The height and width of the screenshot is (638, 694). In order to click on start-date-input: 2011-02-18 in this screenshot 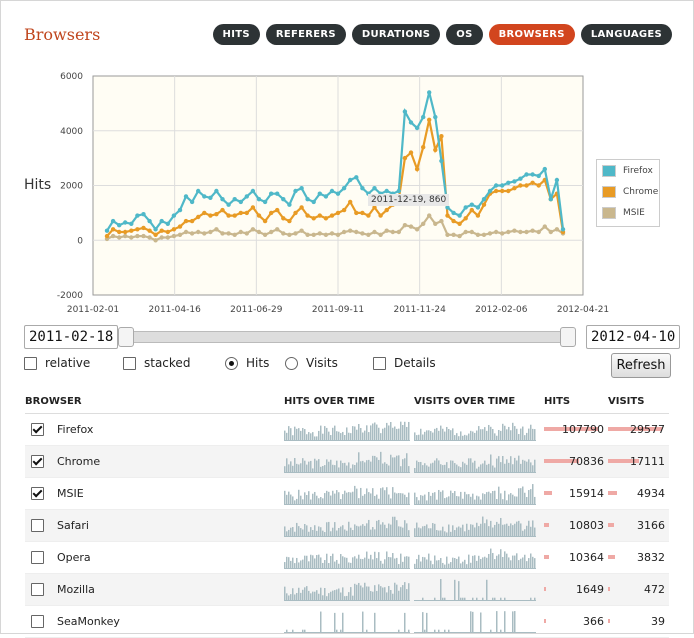, I will do `click(71, 337)`.